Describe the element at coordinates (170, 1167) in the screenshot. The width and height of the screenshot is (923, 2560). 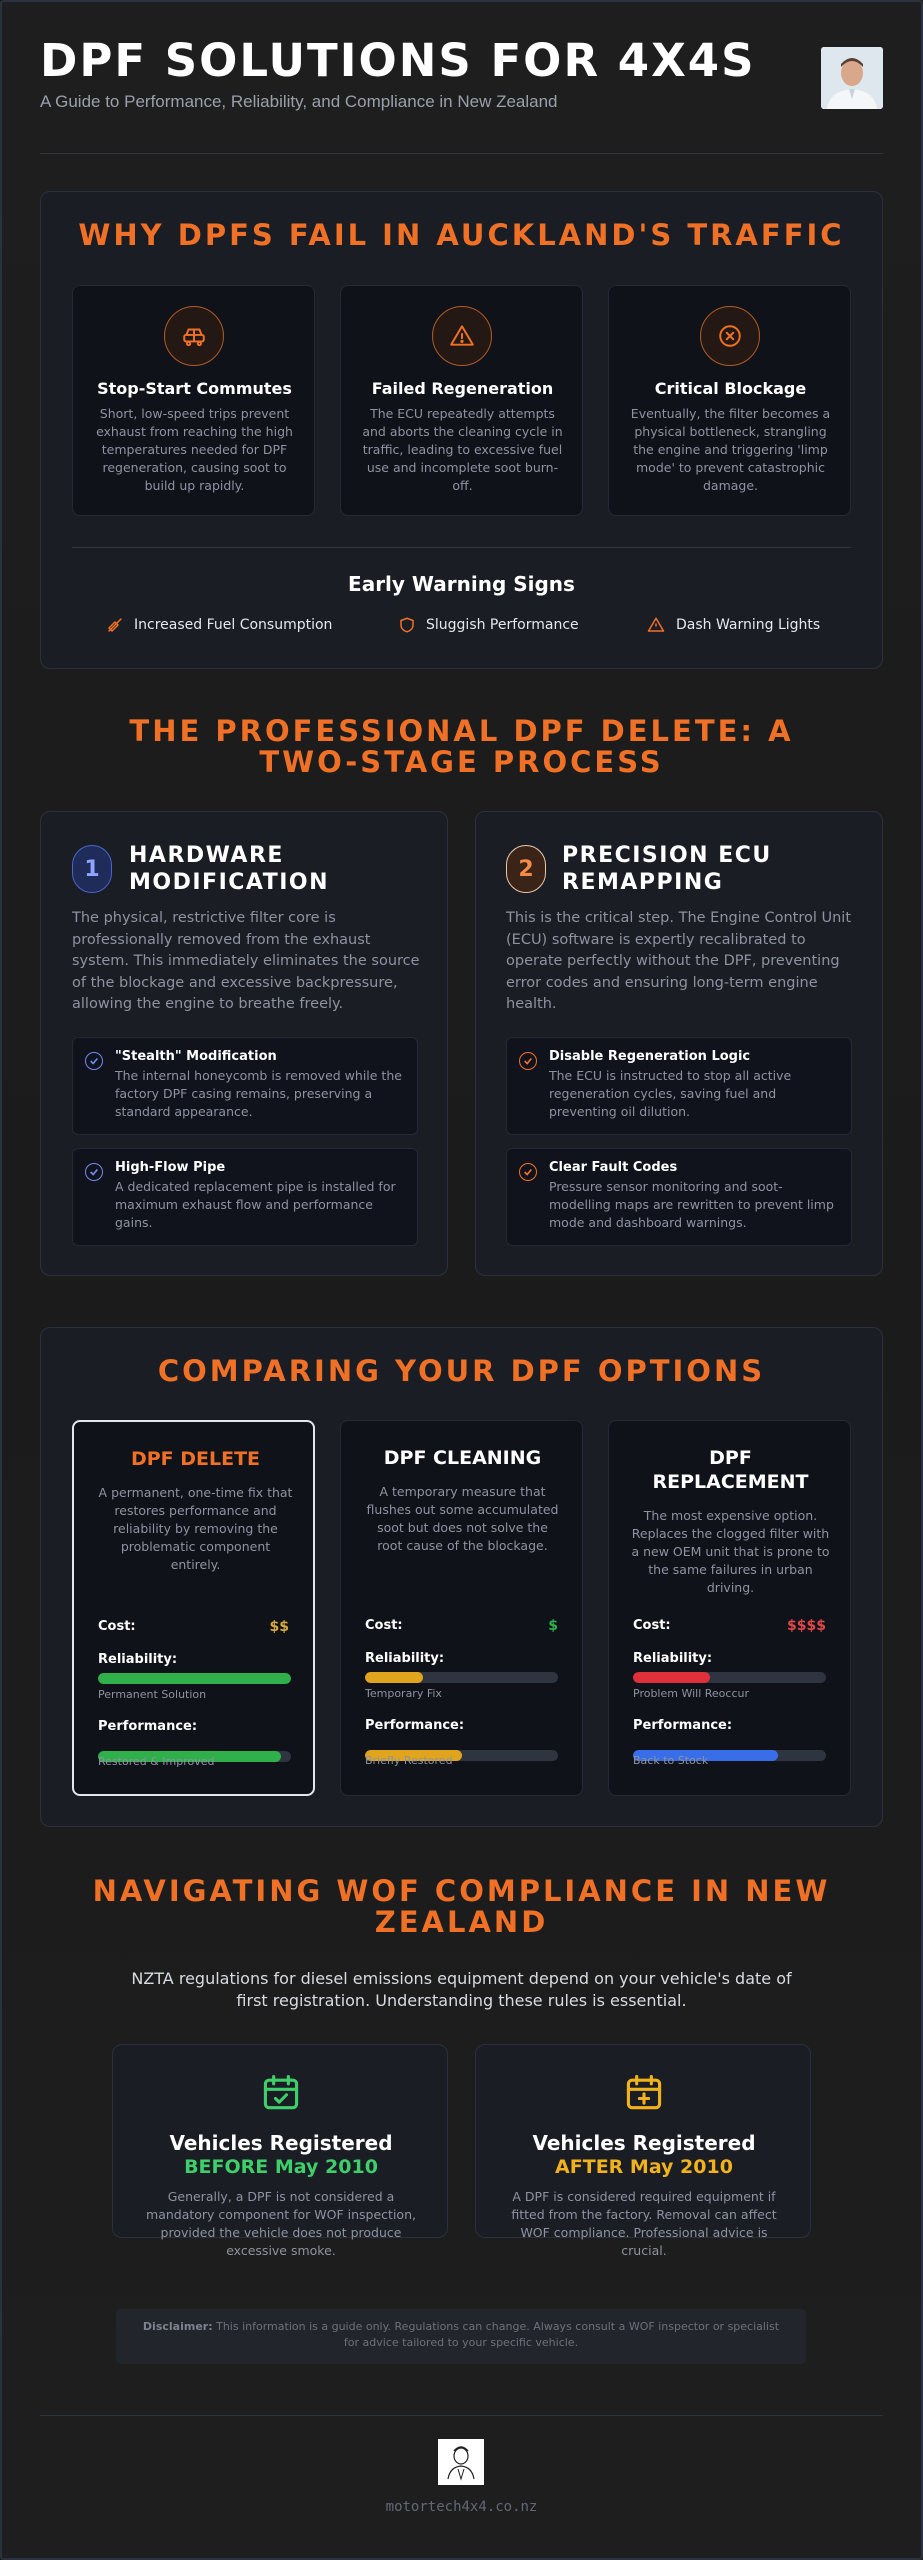
I see `stage-item-title: High-Flow Pipe` at that location.